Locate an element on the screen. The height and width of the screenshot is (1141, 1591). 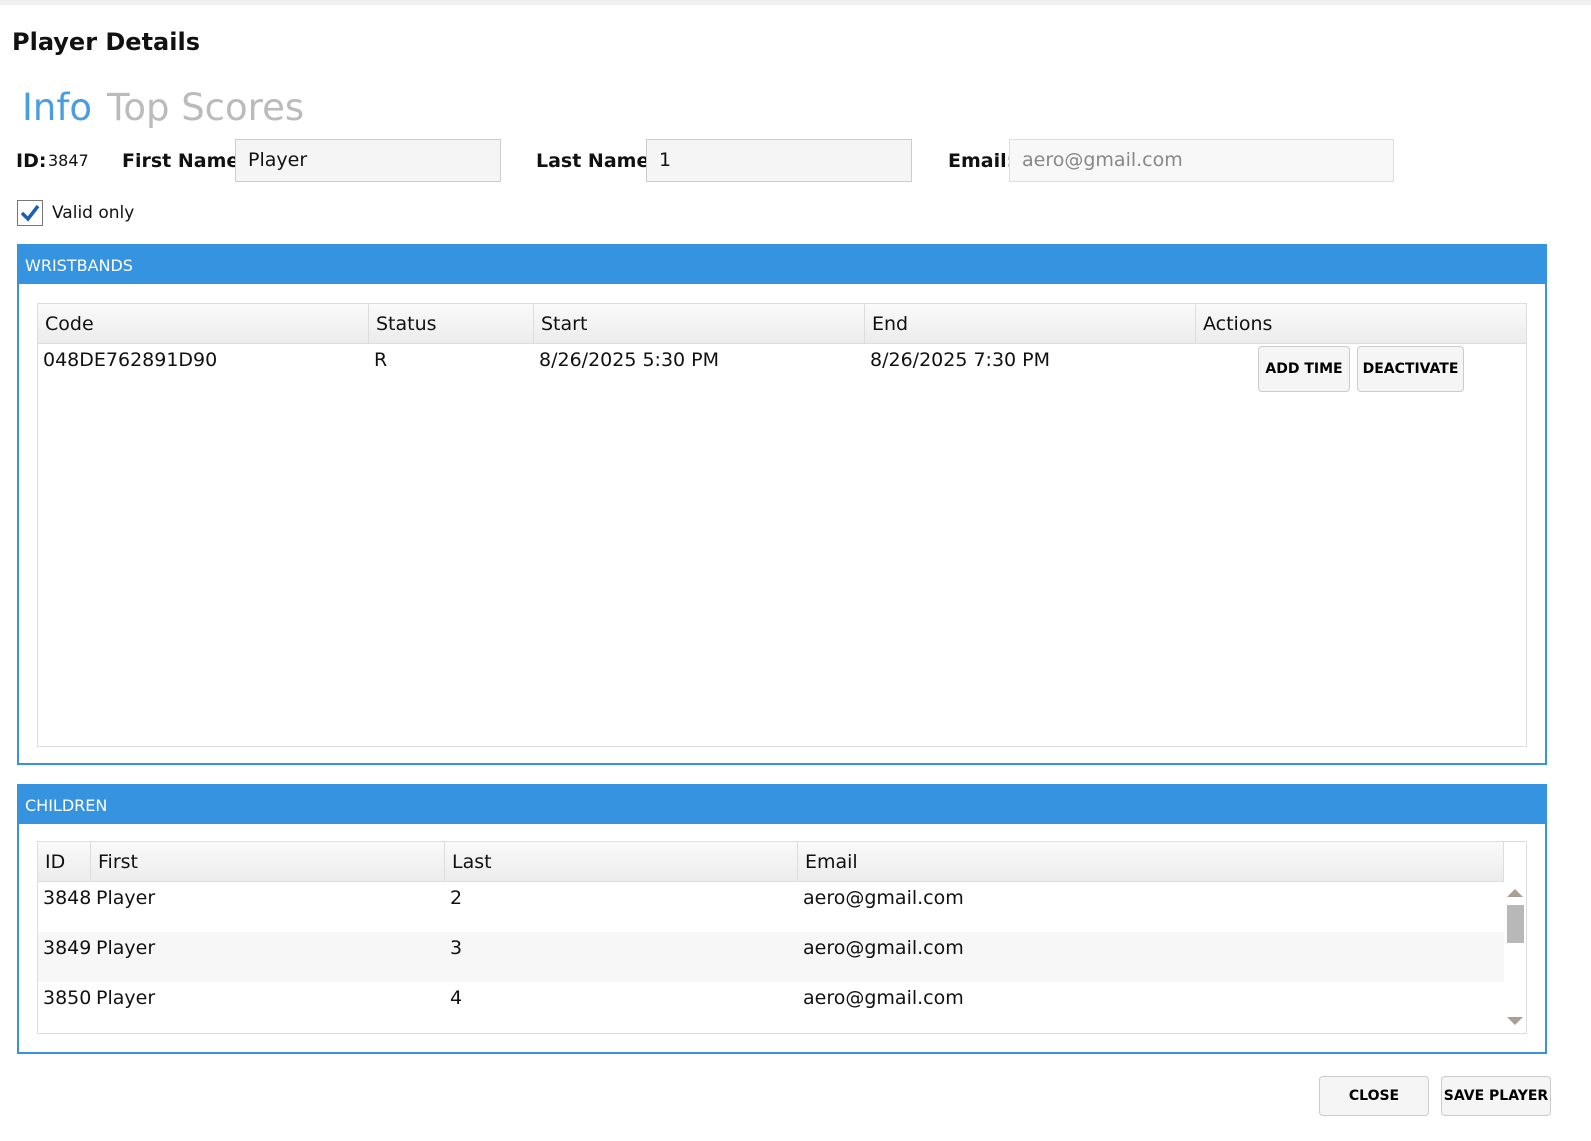
cell-code: 048DE762891D90 is located at coordinates (130, 360).